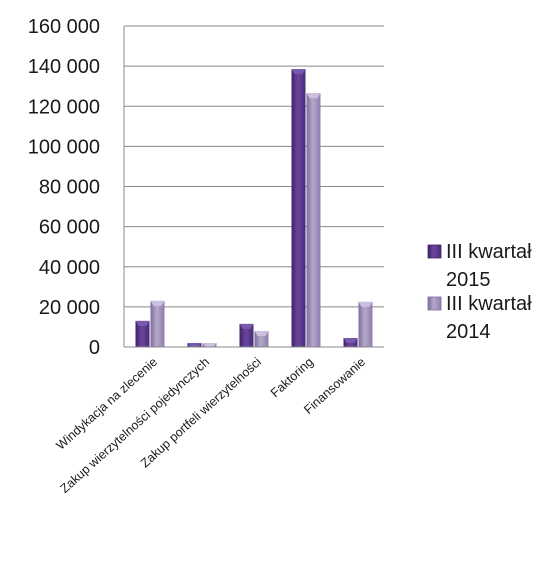 This screenshot has height=562, width=558. What do you see at coordinates (69, 268) in the screenshot?
I see `y-tick-label: 40 000` at bounding box center [69, 268].